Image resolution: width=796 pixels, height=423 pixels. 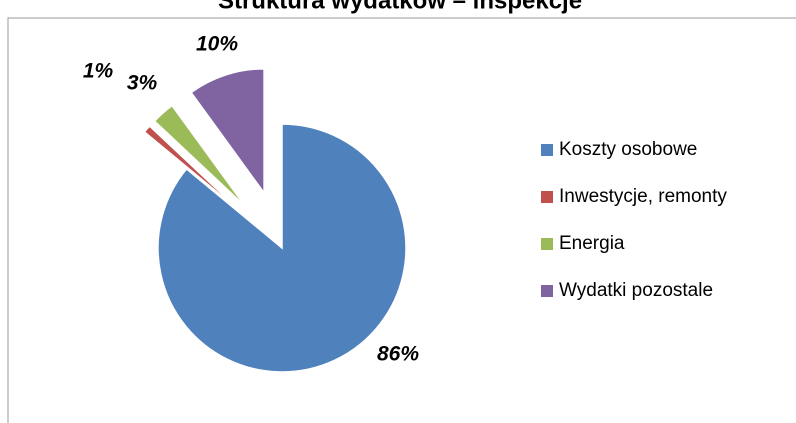 What do you see at coordinates (217, 44) in the screenshot?
I see `data-label: 10%` at bounding box center [217, 44].